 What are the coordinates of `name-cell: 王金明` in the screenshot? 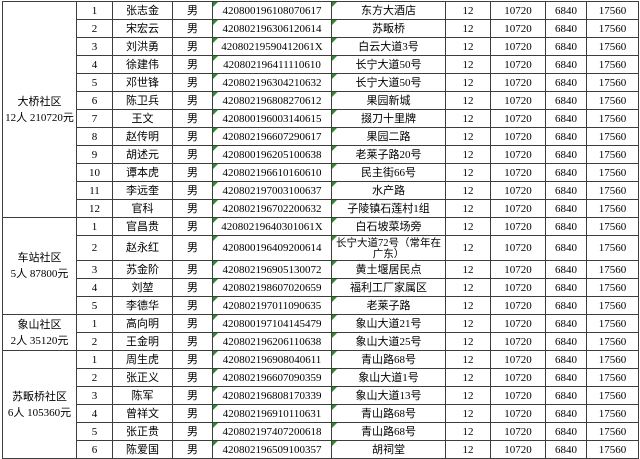 It's located at (142, 341).